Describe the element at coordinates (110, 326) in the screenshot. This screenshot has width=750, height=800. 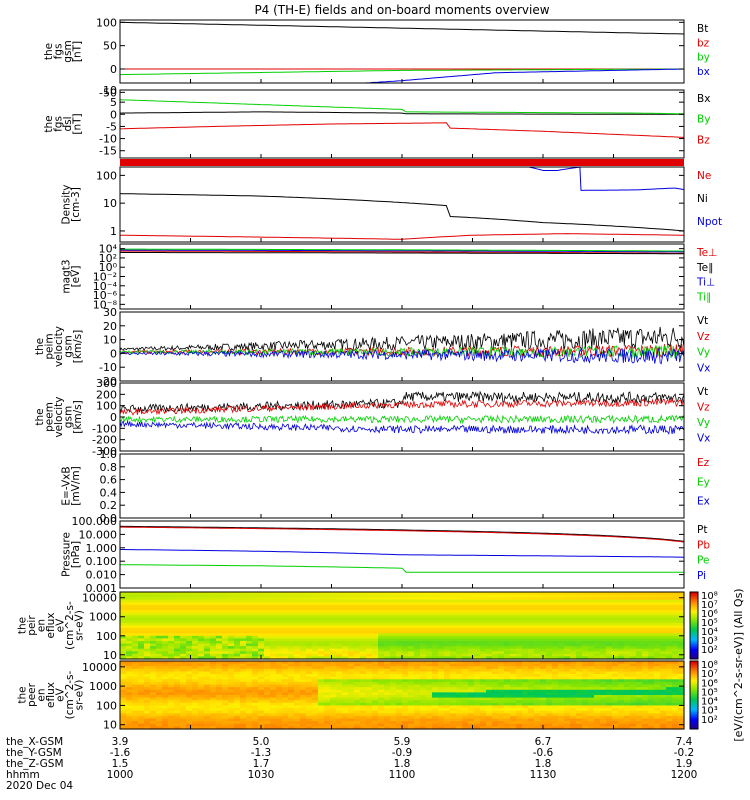
I see `ytick-label: 20` at that location.